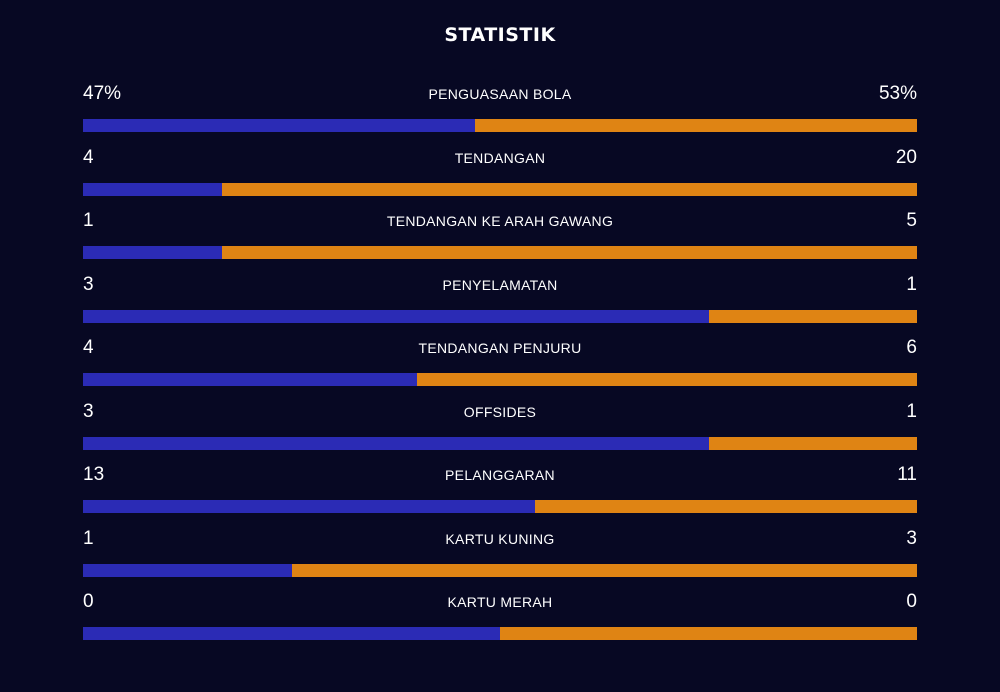 This screenshot has width=1000, height=692. What do you see at coordinates (911, 220) in the screenshot?
I see `stat-away-value: 5` at bounding box center [911, 220].